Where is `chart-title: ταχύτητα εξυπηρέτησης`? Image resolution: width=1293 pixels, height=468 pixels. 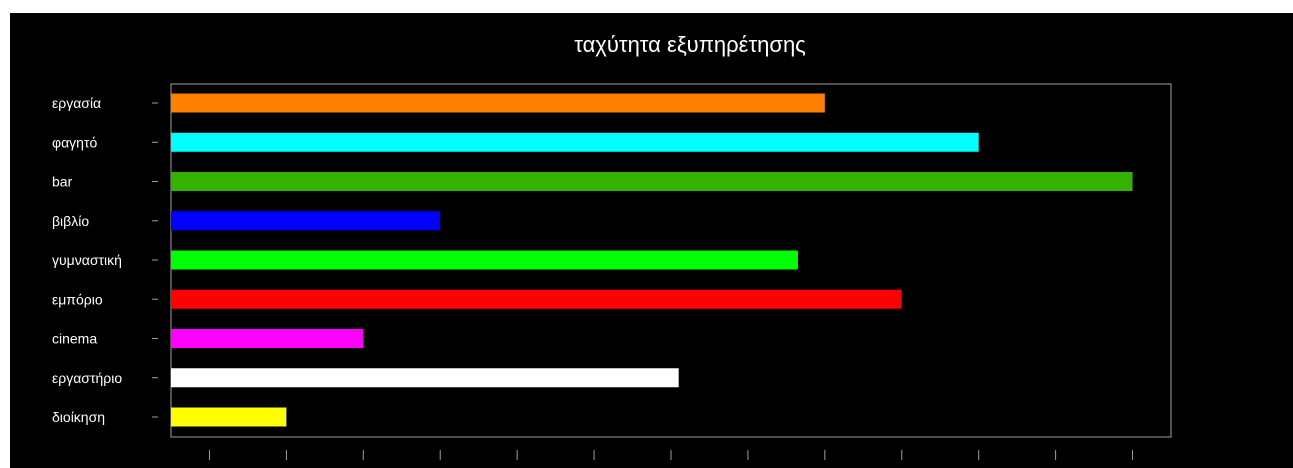 chart-title: ταχύτητα εξυπηρέτησης is located at coordinates (690, 44).